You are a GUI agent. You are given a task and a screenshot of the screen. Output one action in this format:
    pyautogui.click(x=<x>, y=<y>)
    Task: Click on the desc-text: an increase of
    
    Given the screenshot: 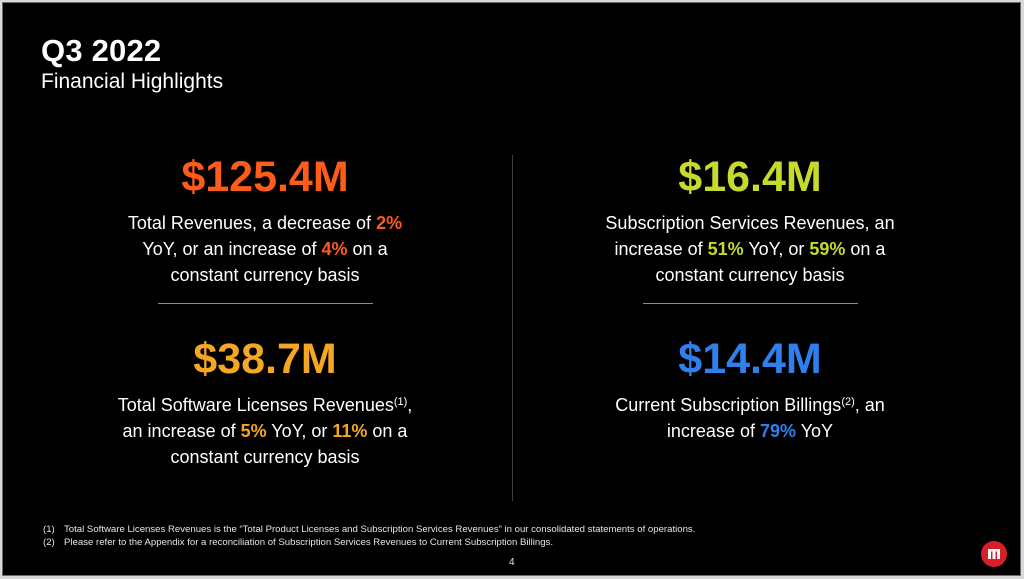 What is the action you would take?
    pyautogui.click(x=181, y=431)
    